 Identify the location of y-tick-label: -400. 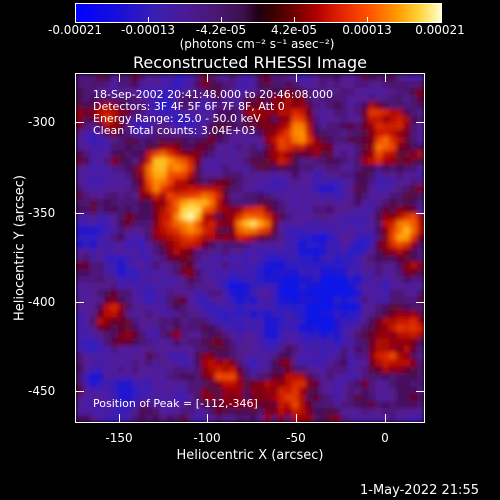
(42, 302).